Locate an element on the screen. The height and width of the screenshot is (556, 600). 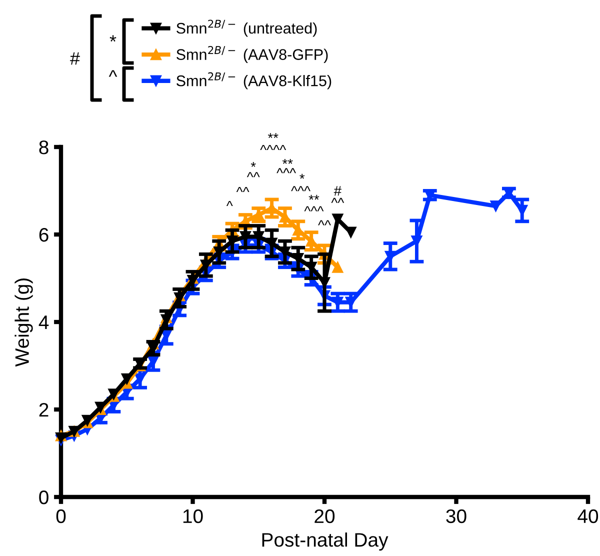
x-tick-label: 0 is located at coordinates (61, 516).